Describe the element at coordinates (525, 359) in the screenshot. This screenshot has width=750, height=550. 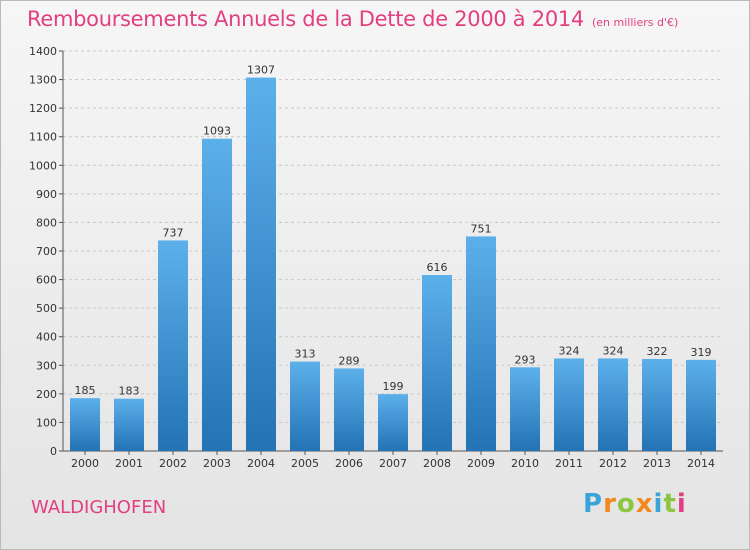
I see `data-label: 293` at that location.